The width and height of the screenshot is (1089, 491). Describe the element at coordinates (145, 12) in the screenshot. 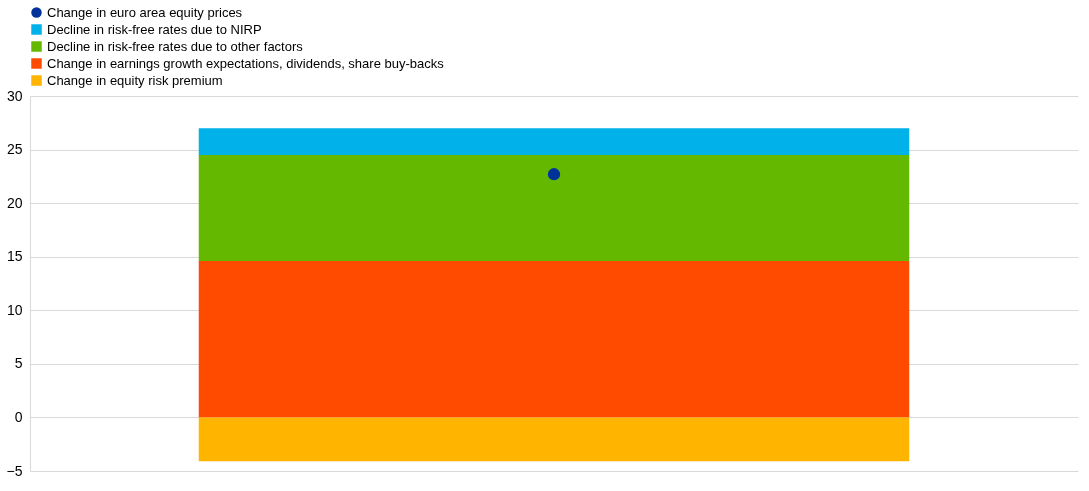

I see `legend-label: Change in euro area equity prices` at that location.